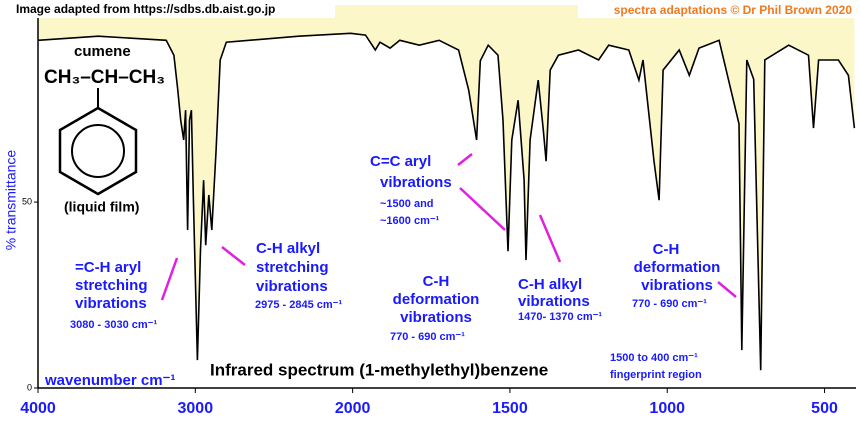  Describe the element at coordinates (667, 408) in the screenshot. I see `x-tick-label: 1000` at that location.